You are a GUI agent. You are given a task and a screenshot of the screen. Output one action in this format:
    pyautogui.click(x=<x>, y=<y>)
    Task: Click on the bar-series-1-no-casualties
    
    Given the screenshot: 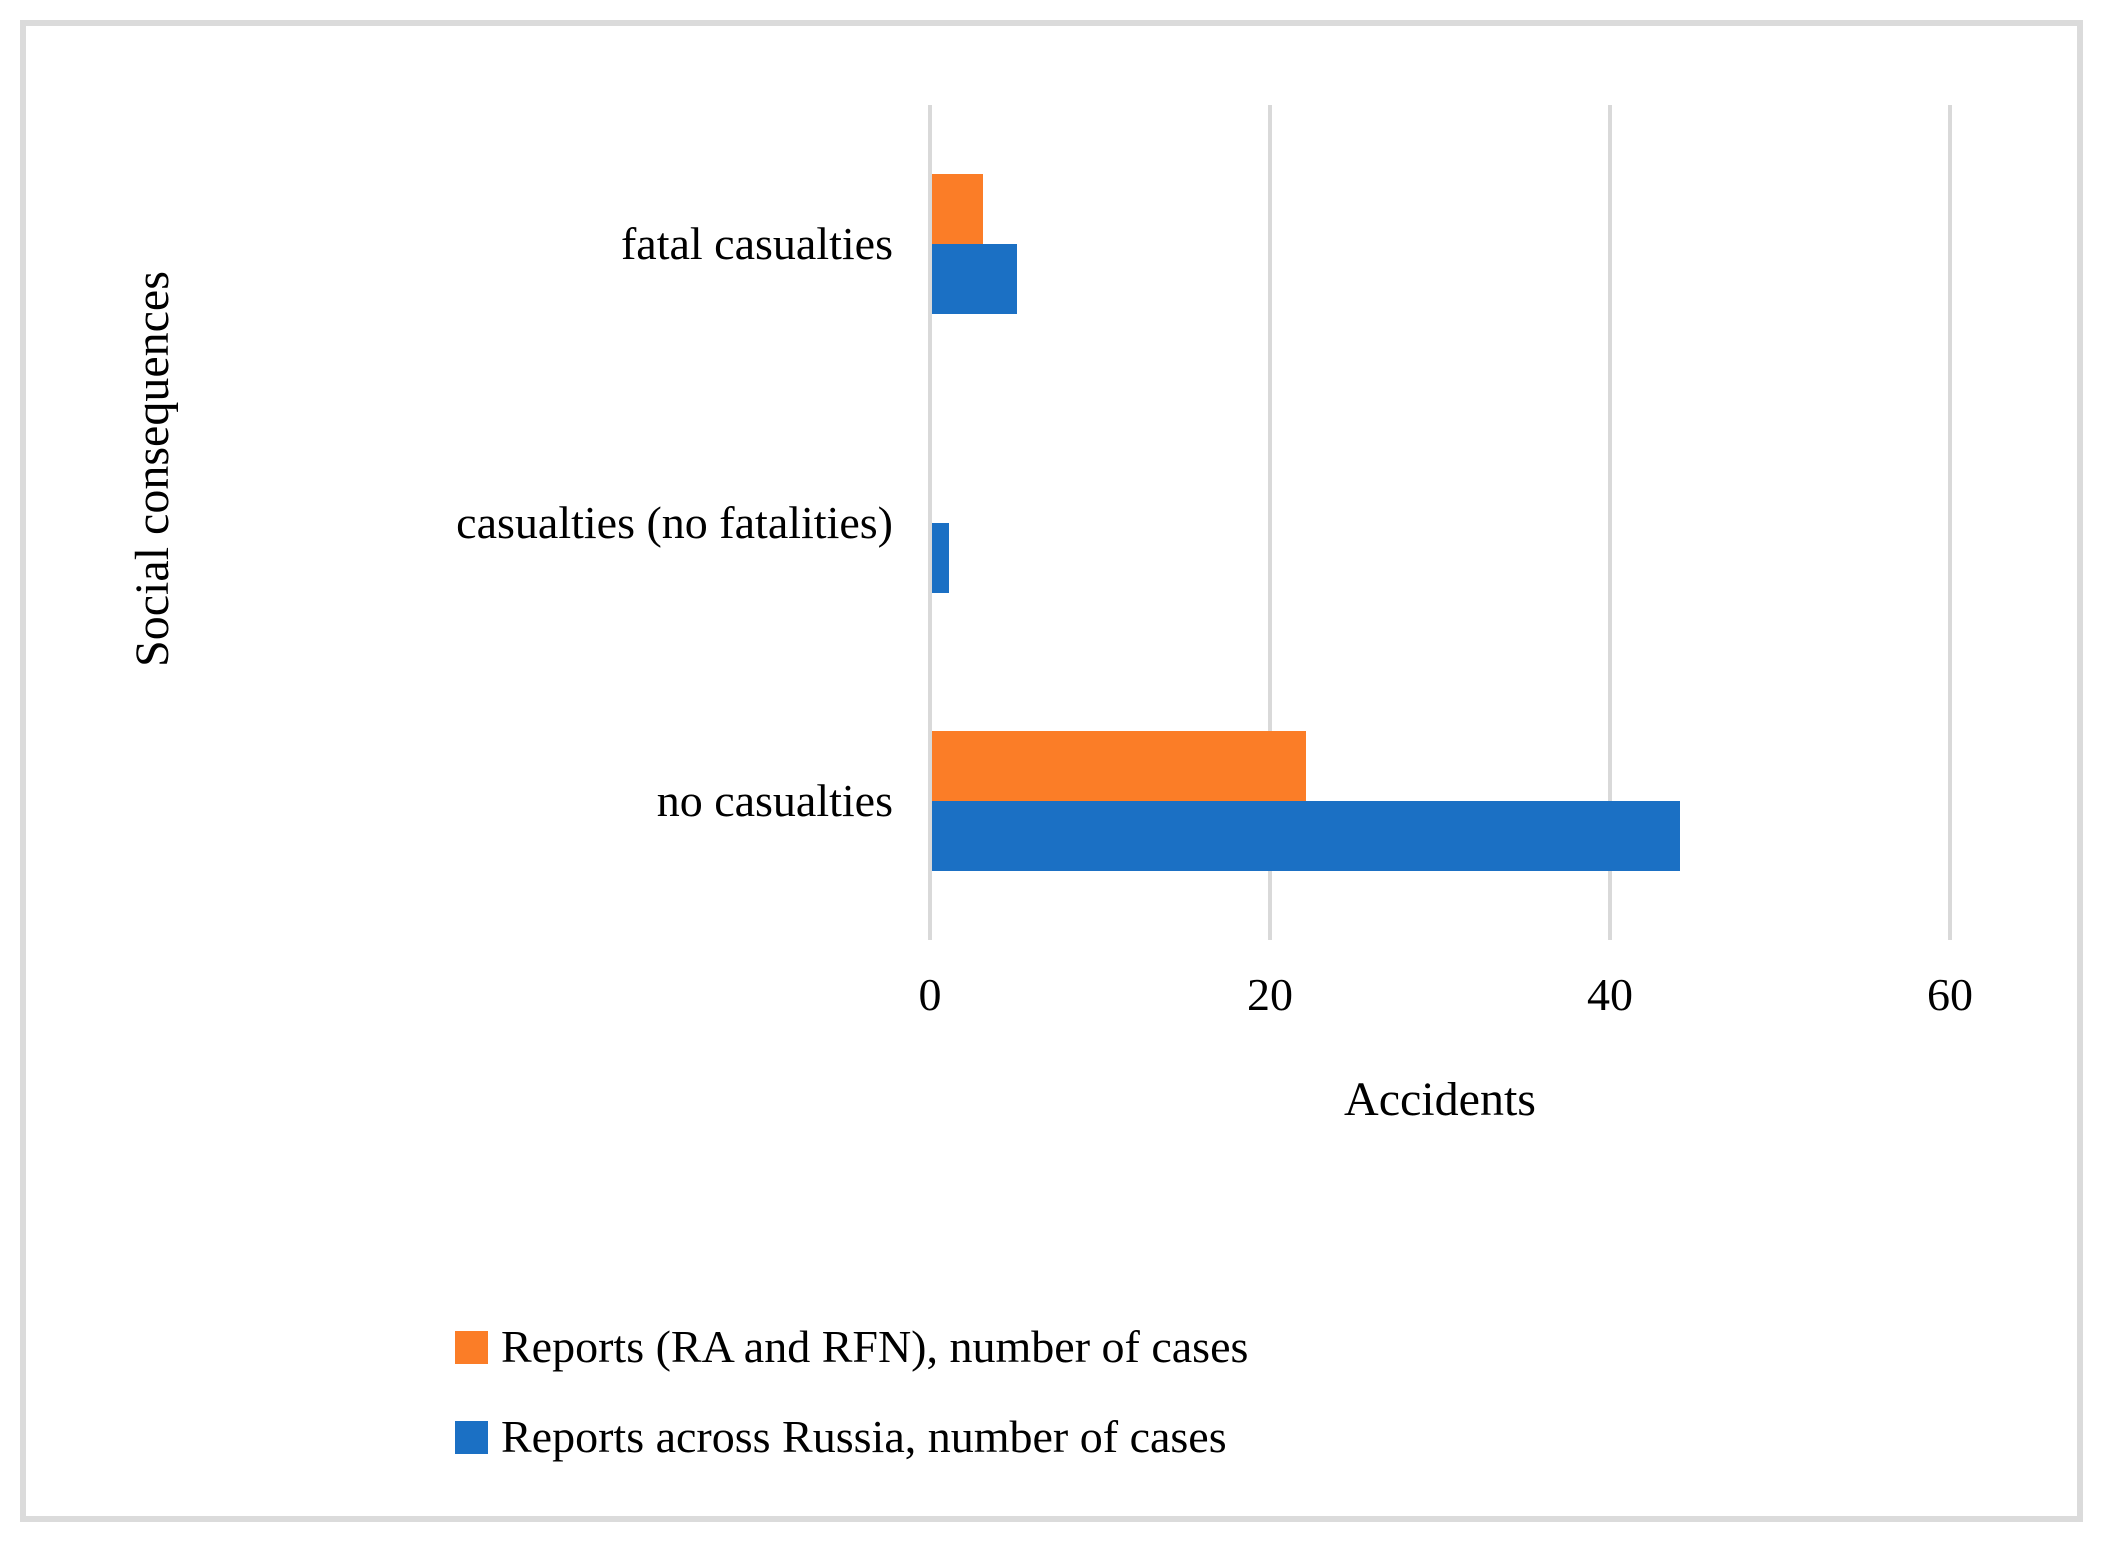 What is the action you would take?
    pyautogui.click(x=1306, y=835)
    